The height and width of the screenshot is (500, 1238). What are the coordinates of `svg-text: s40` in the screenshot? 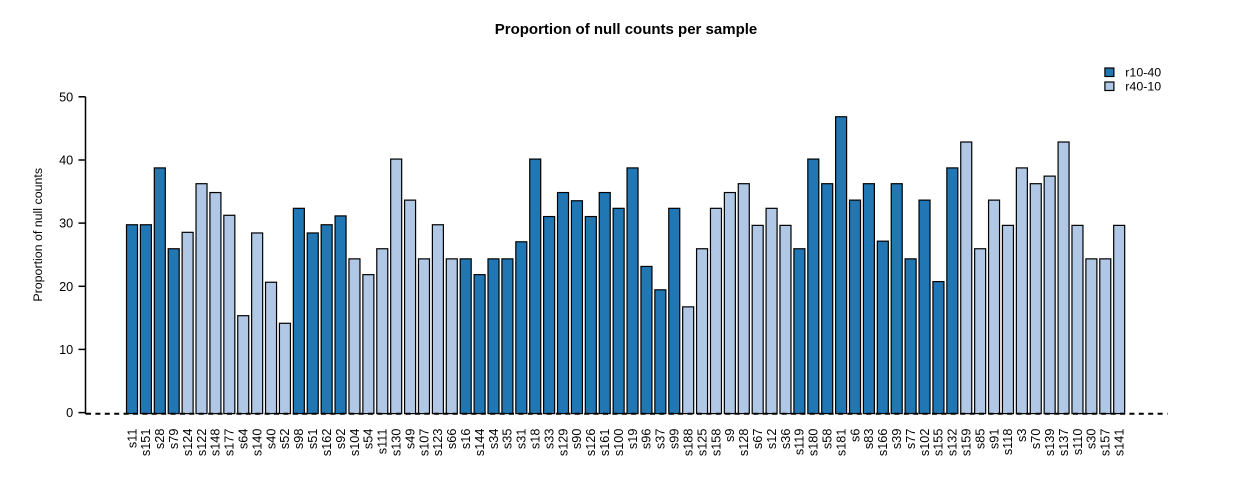 It's located at (271, 439).